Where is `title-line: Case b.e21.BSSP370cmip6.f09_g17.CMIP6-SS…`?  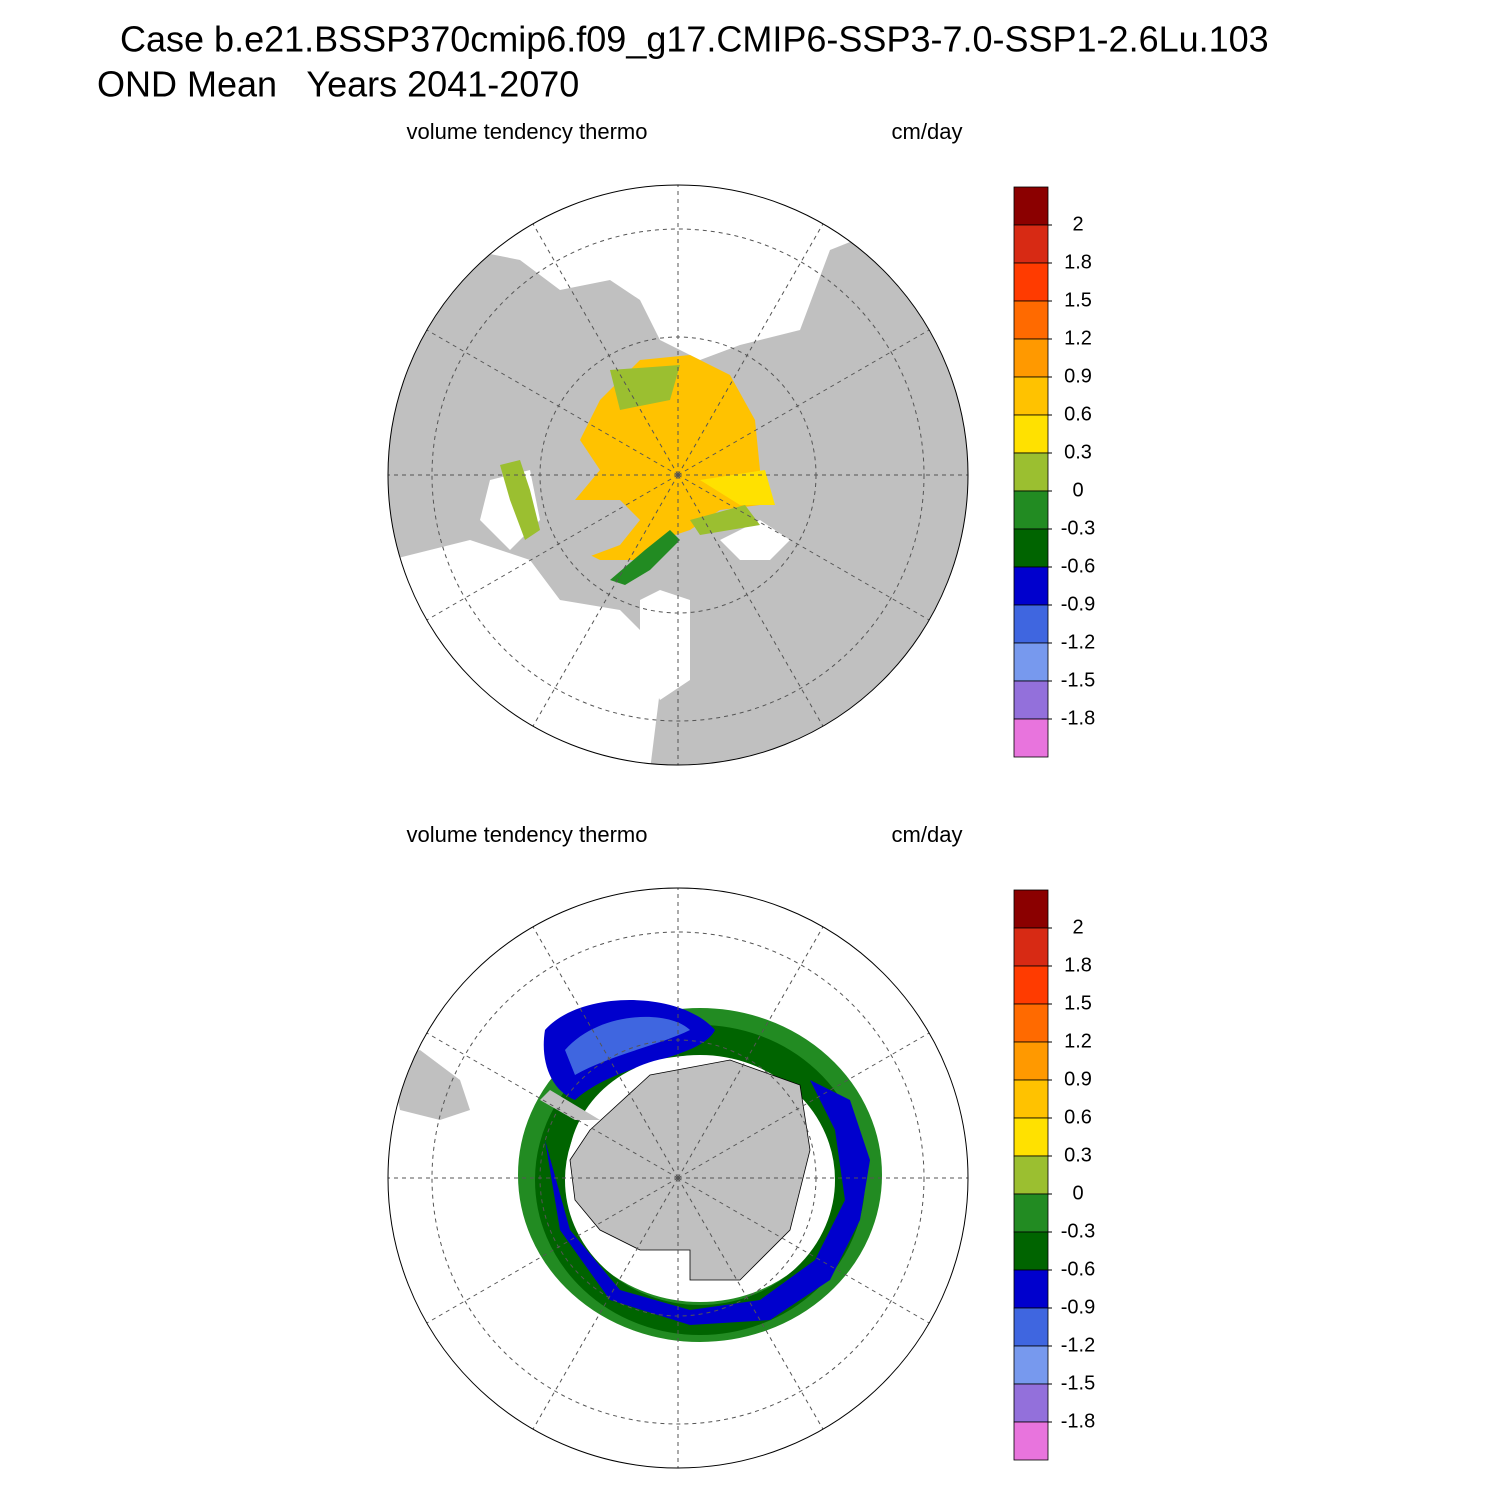 title-line: Case b.e21.BSSP370cmip6.f09_g17.CMIP6-SS… is located at coordinates (694, 39).